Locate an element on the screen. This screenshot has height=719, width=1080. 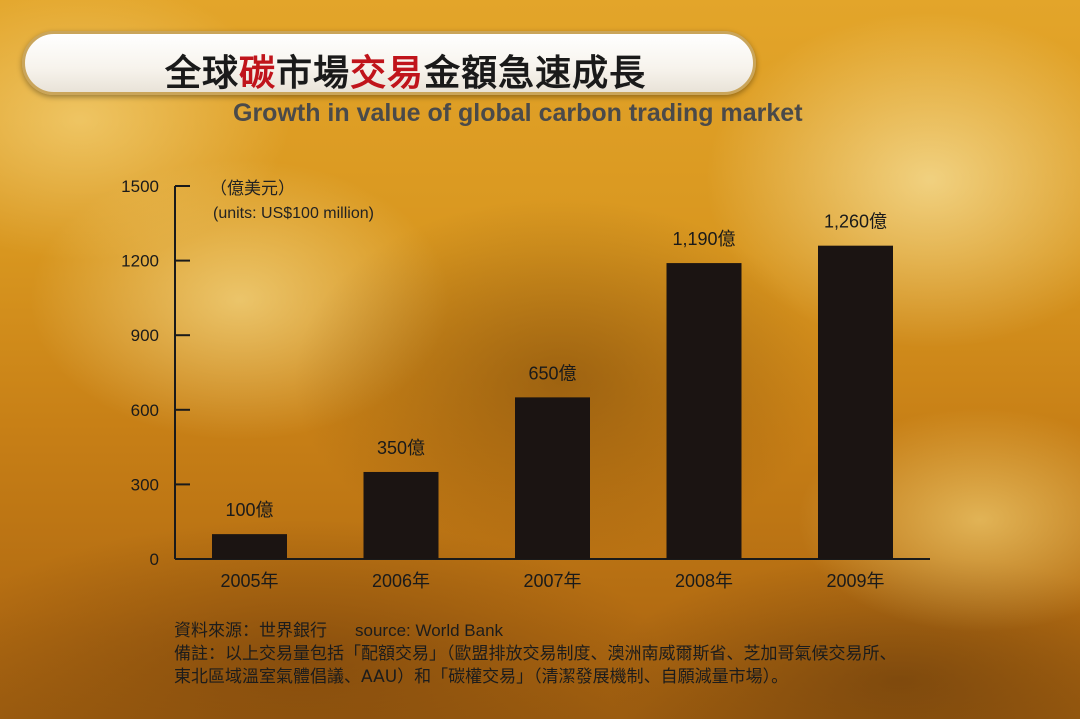
y-tick-label: 900 is located at coordinates (145, 335).